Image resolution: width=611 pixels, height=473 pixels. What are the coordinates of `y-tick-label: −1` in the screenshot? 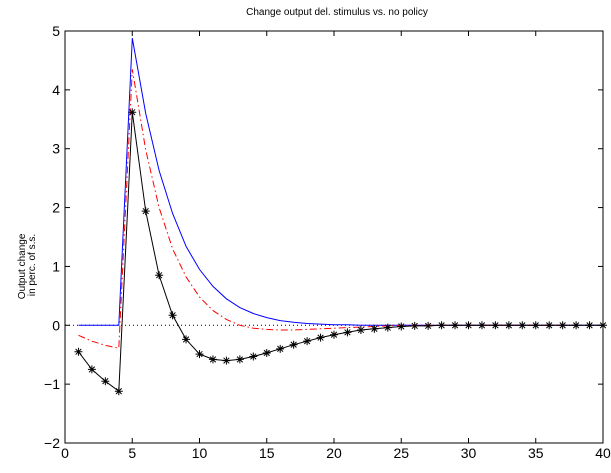 It's located at (52, 384).